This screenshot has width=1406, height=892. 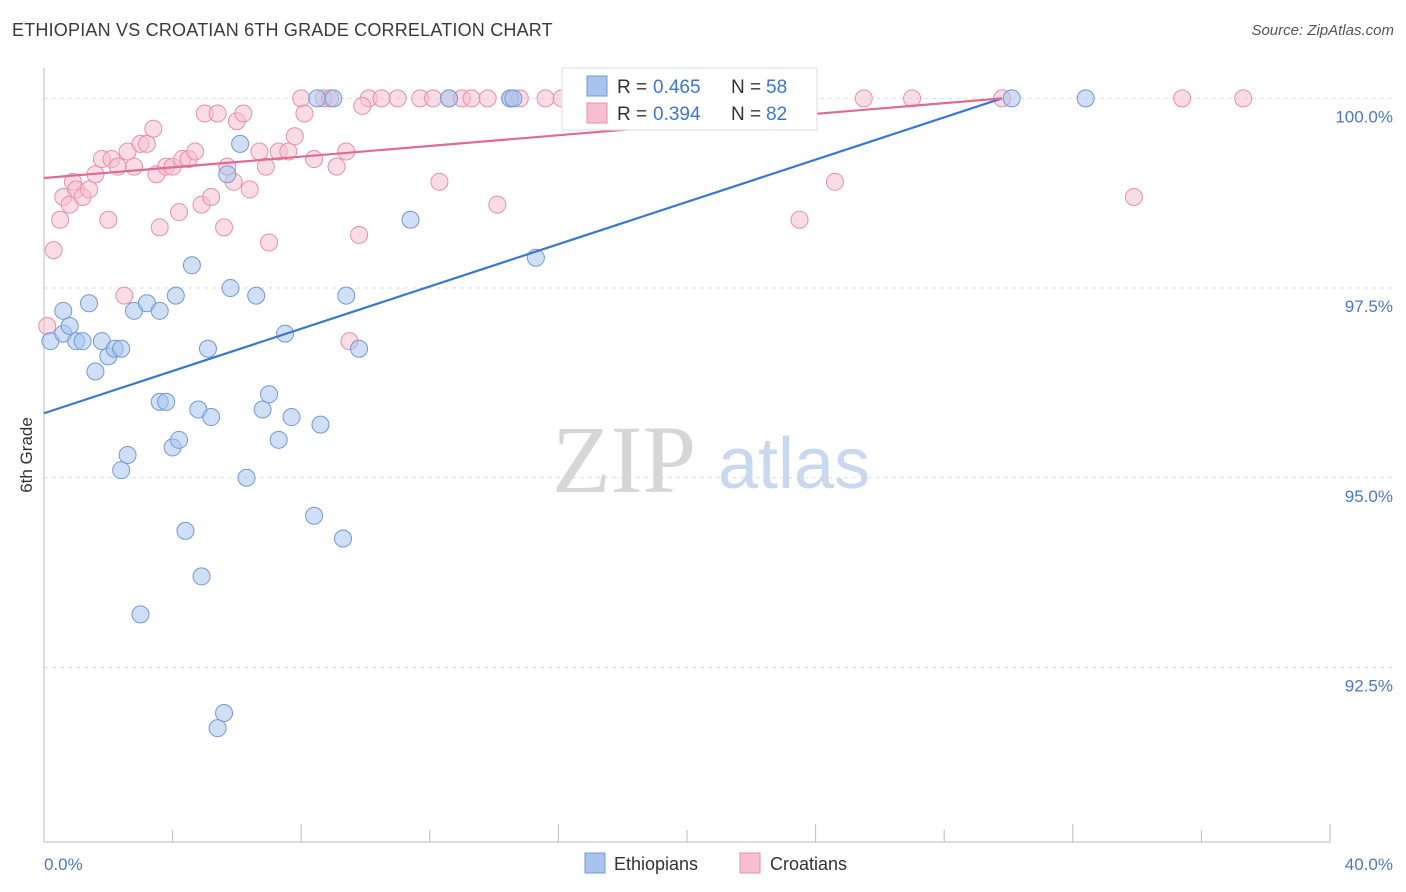 What do you see at coordinates (794, 464) in the screenshot?
I see `watermark-atlas: atlas` at bounding box center [794, 464].